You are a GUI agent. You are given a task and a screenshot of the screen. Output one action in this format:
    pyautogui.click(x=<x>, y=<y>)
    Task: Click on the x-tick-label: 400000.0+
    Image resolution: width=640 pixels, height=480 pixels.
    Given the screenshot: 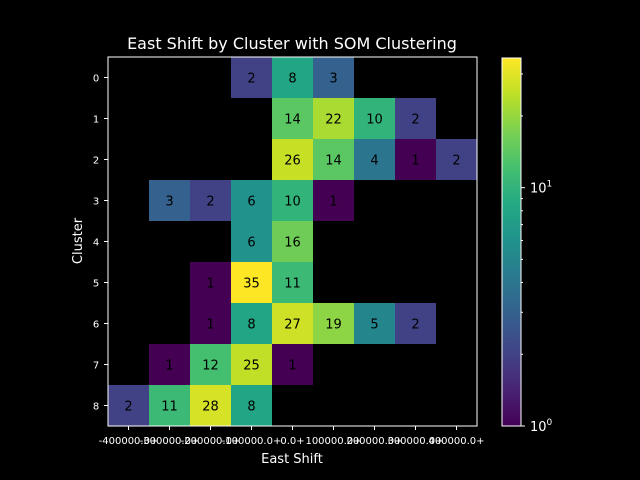 What is the action you would take?
    pyautogui.click(x=456, y=441)
    